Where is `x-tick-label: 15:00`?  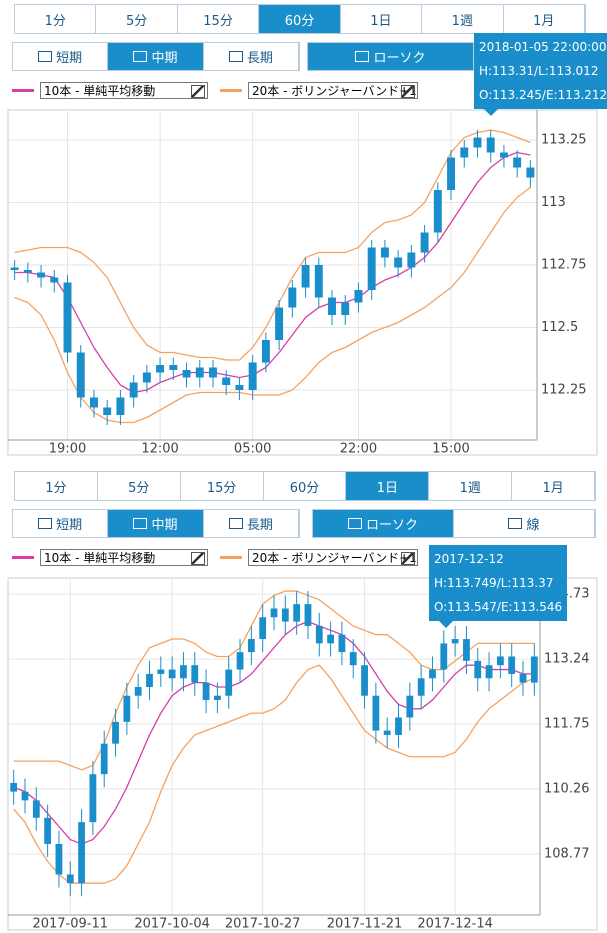
x-tick-label: 15:00 is located at coordinates (450, 449).